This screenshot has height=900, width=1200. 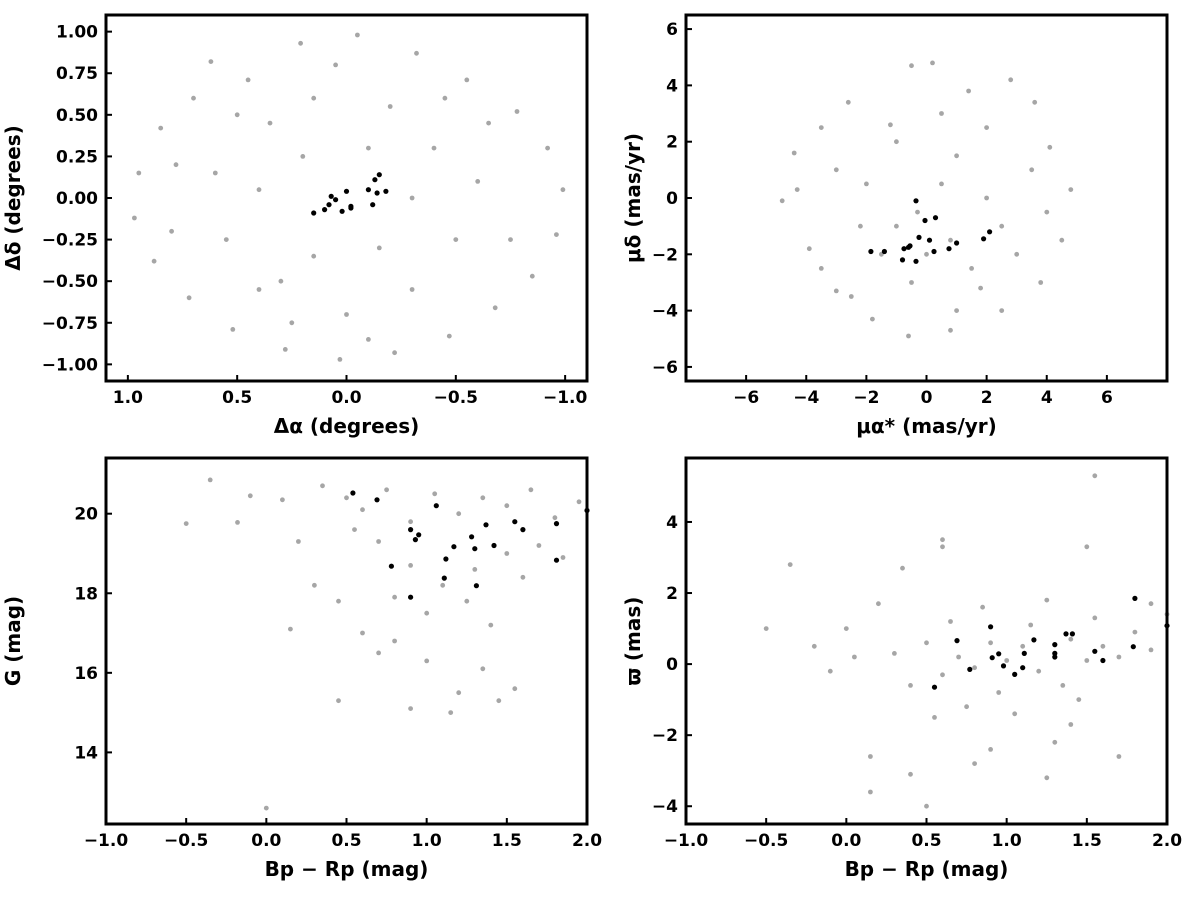 What do you see at coordinates (70, 365) in the screenshot?
I see `y-tick-label: −1.00` at bounding box center [70, 365].